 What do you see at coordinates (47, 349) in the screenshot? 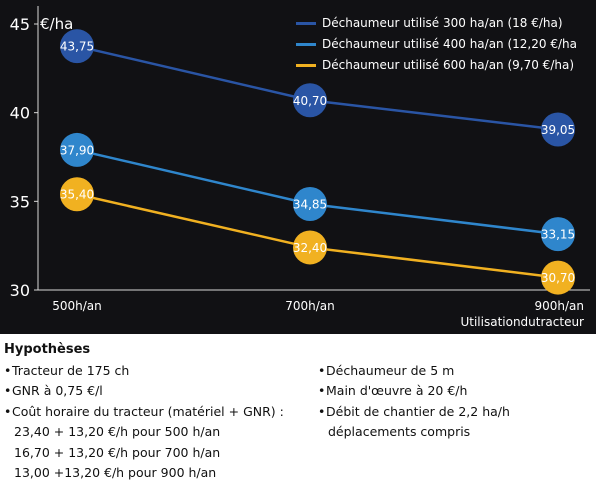
I see `hypotheses-title: Hypothèses` at bounding box center [47, 349].